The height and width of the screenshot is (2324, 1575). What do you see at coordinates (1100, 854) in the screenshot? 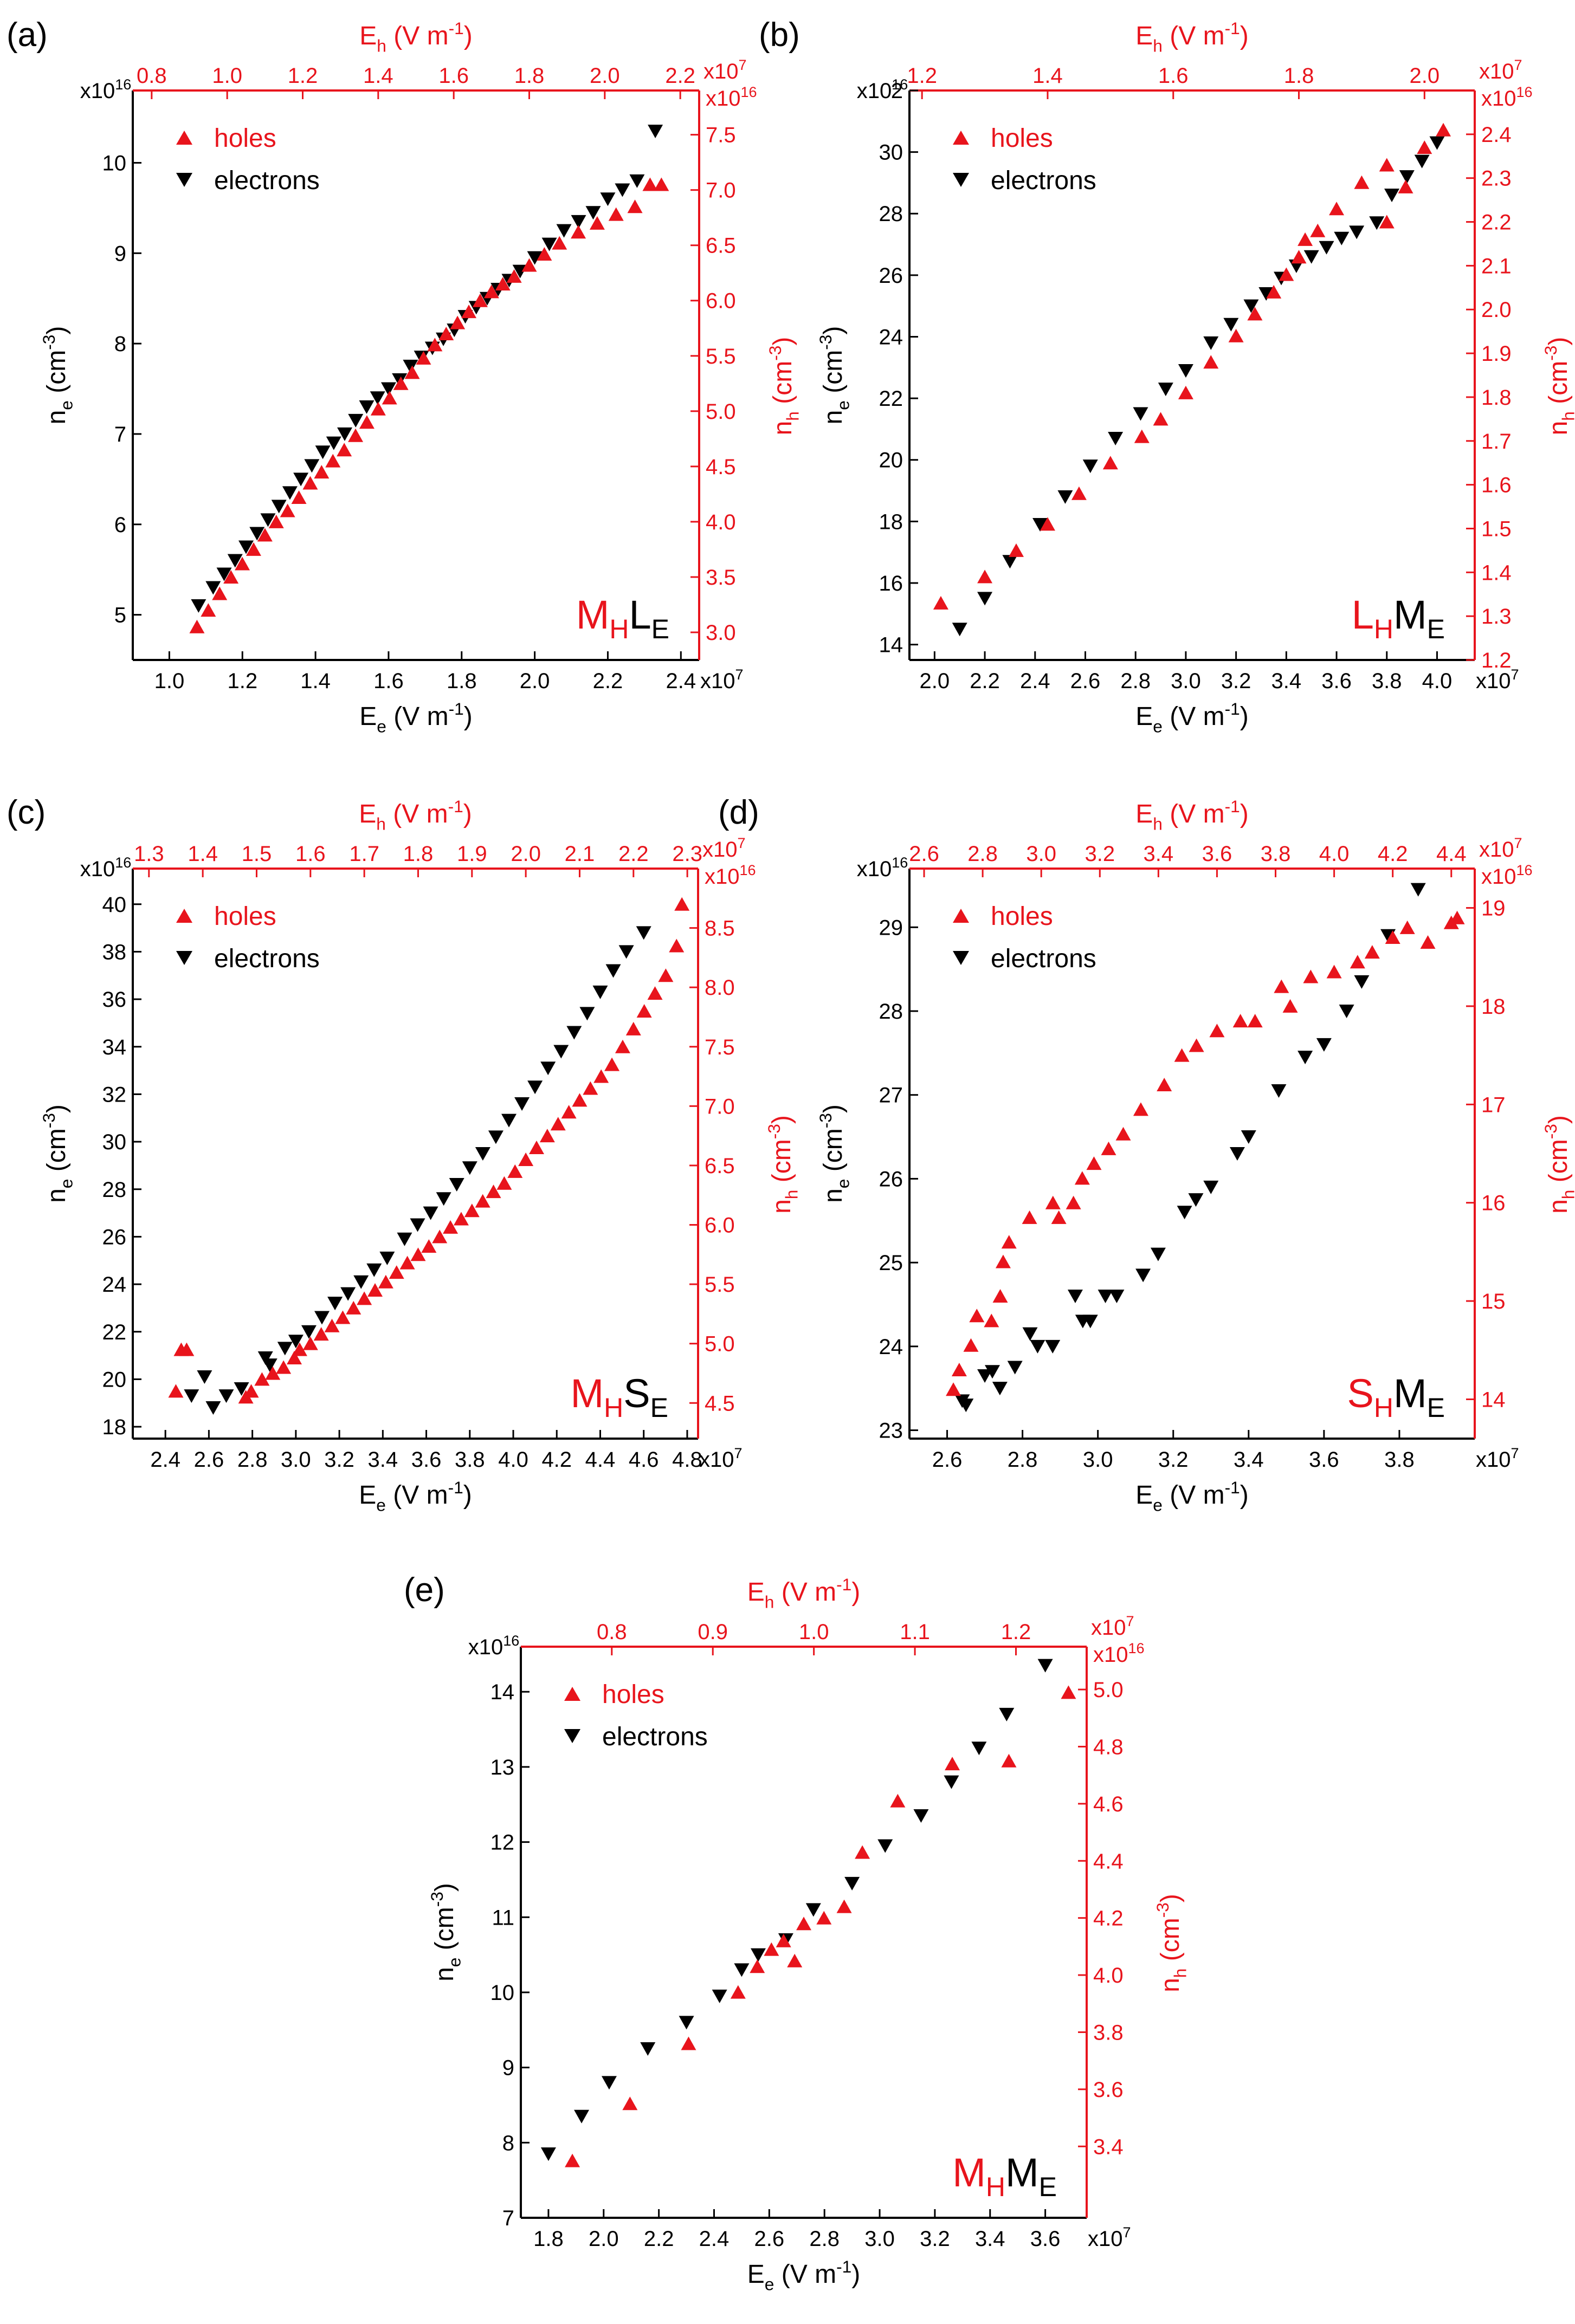
I see `top-tick-label: 3.2` at bounding box center [1100, 854].